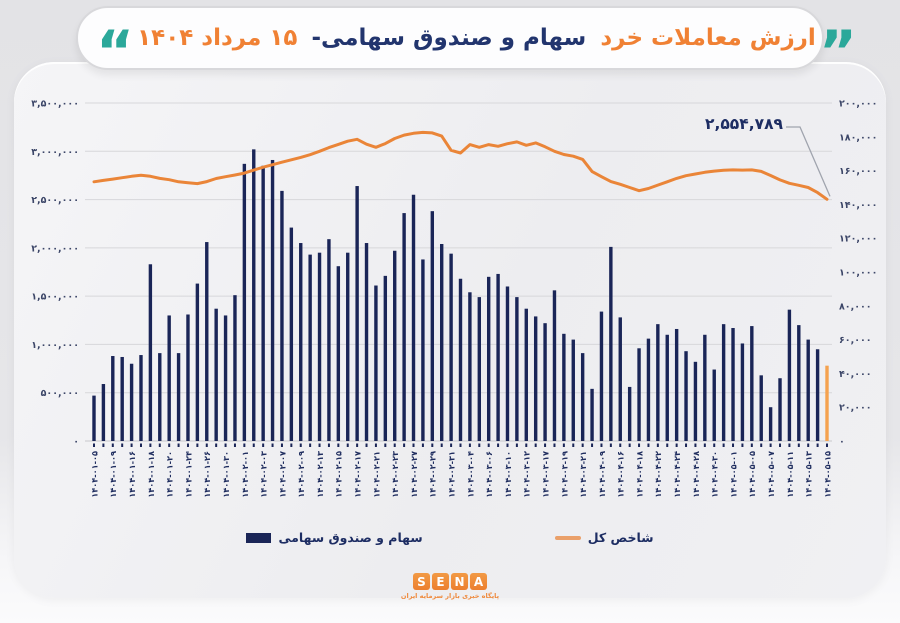  What do you see at coordinates (858, 104) in the screenshot?
I see `right-axis-tick-label: ۲۰۰,۰۰۰` at bounding box center [858, 104].